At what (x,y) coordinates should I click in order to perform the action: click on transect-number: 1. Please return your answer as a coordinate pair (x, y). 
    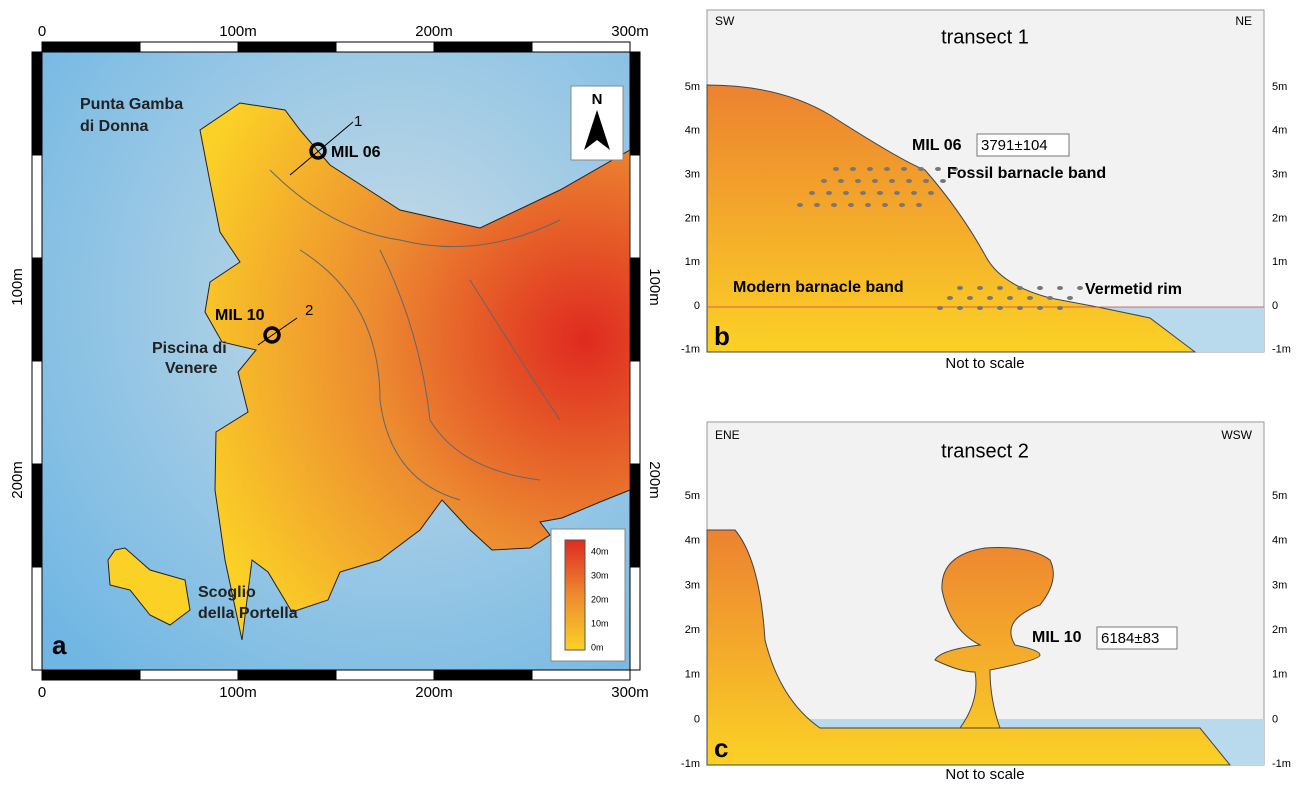
    Looking at the image, I should click on (358, 121).